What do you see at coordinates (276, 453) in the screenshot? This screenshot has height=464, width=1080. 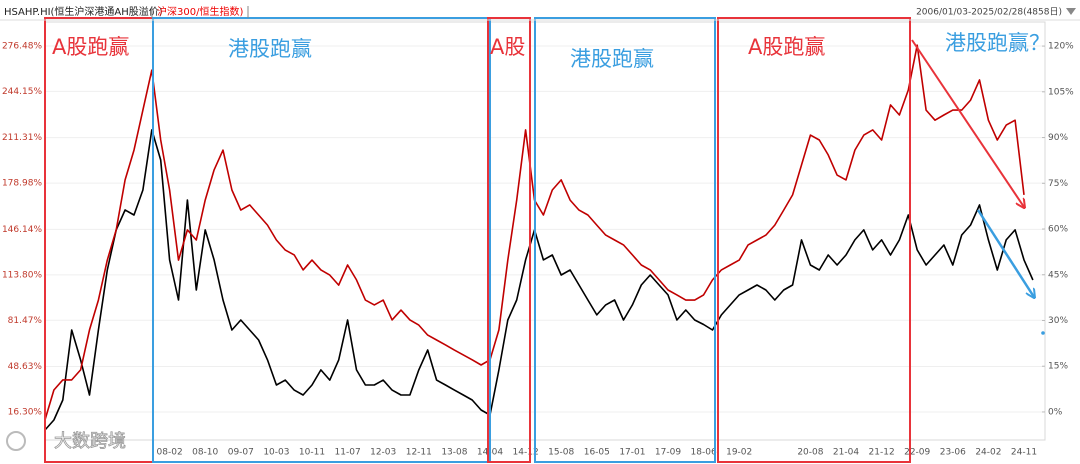 I see `x-tick-label: 10-03` at bounding box center [276, 453].